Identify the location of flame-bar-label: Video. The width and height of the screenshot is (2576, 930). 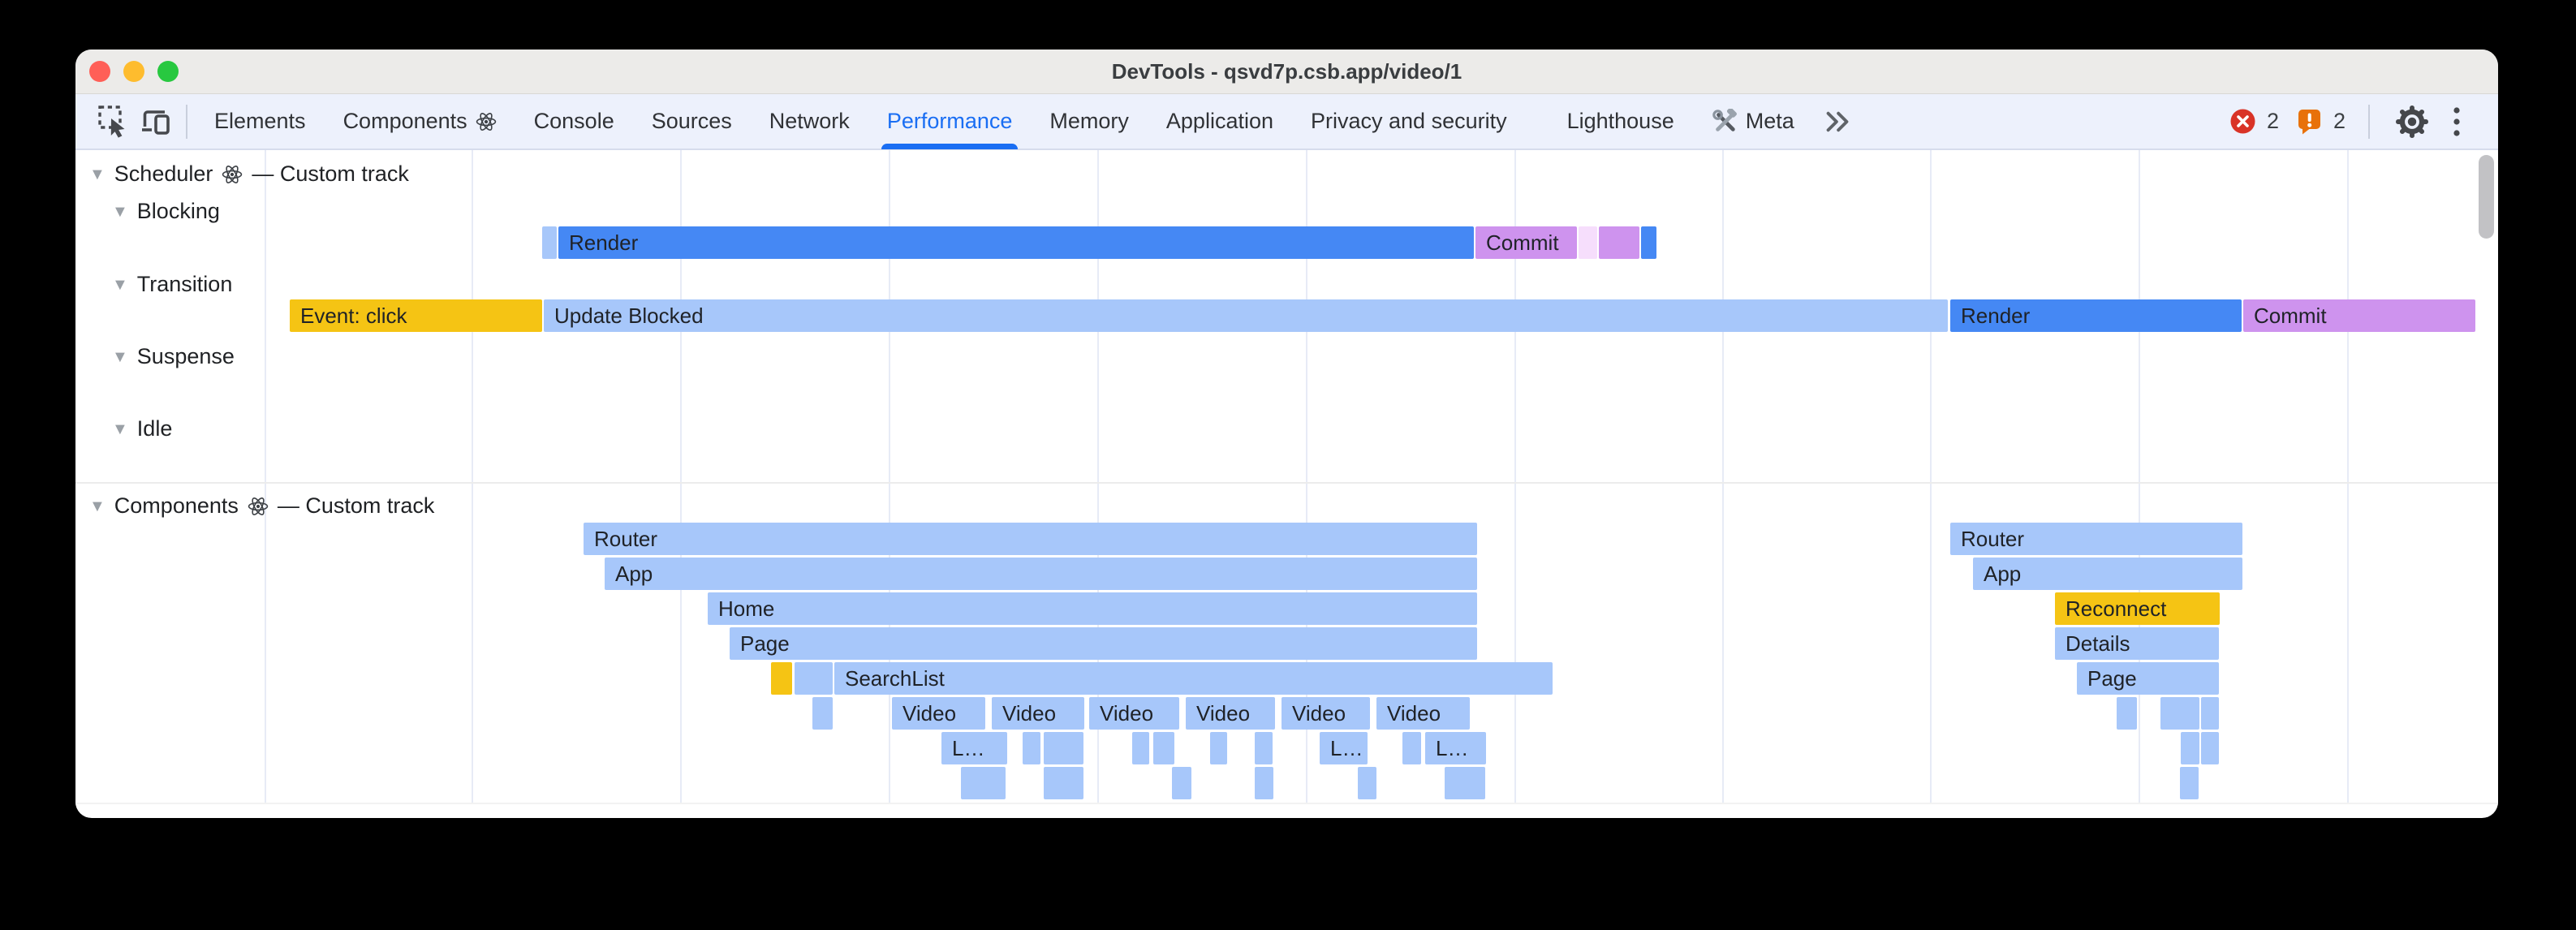
(1224, 713).